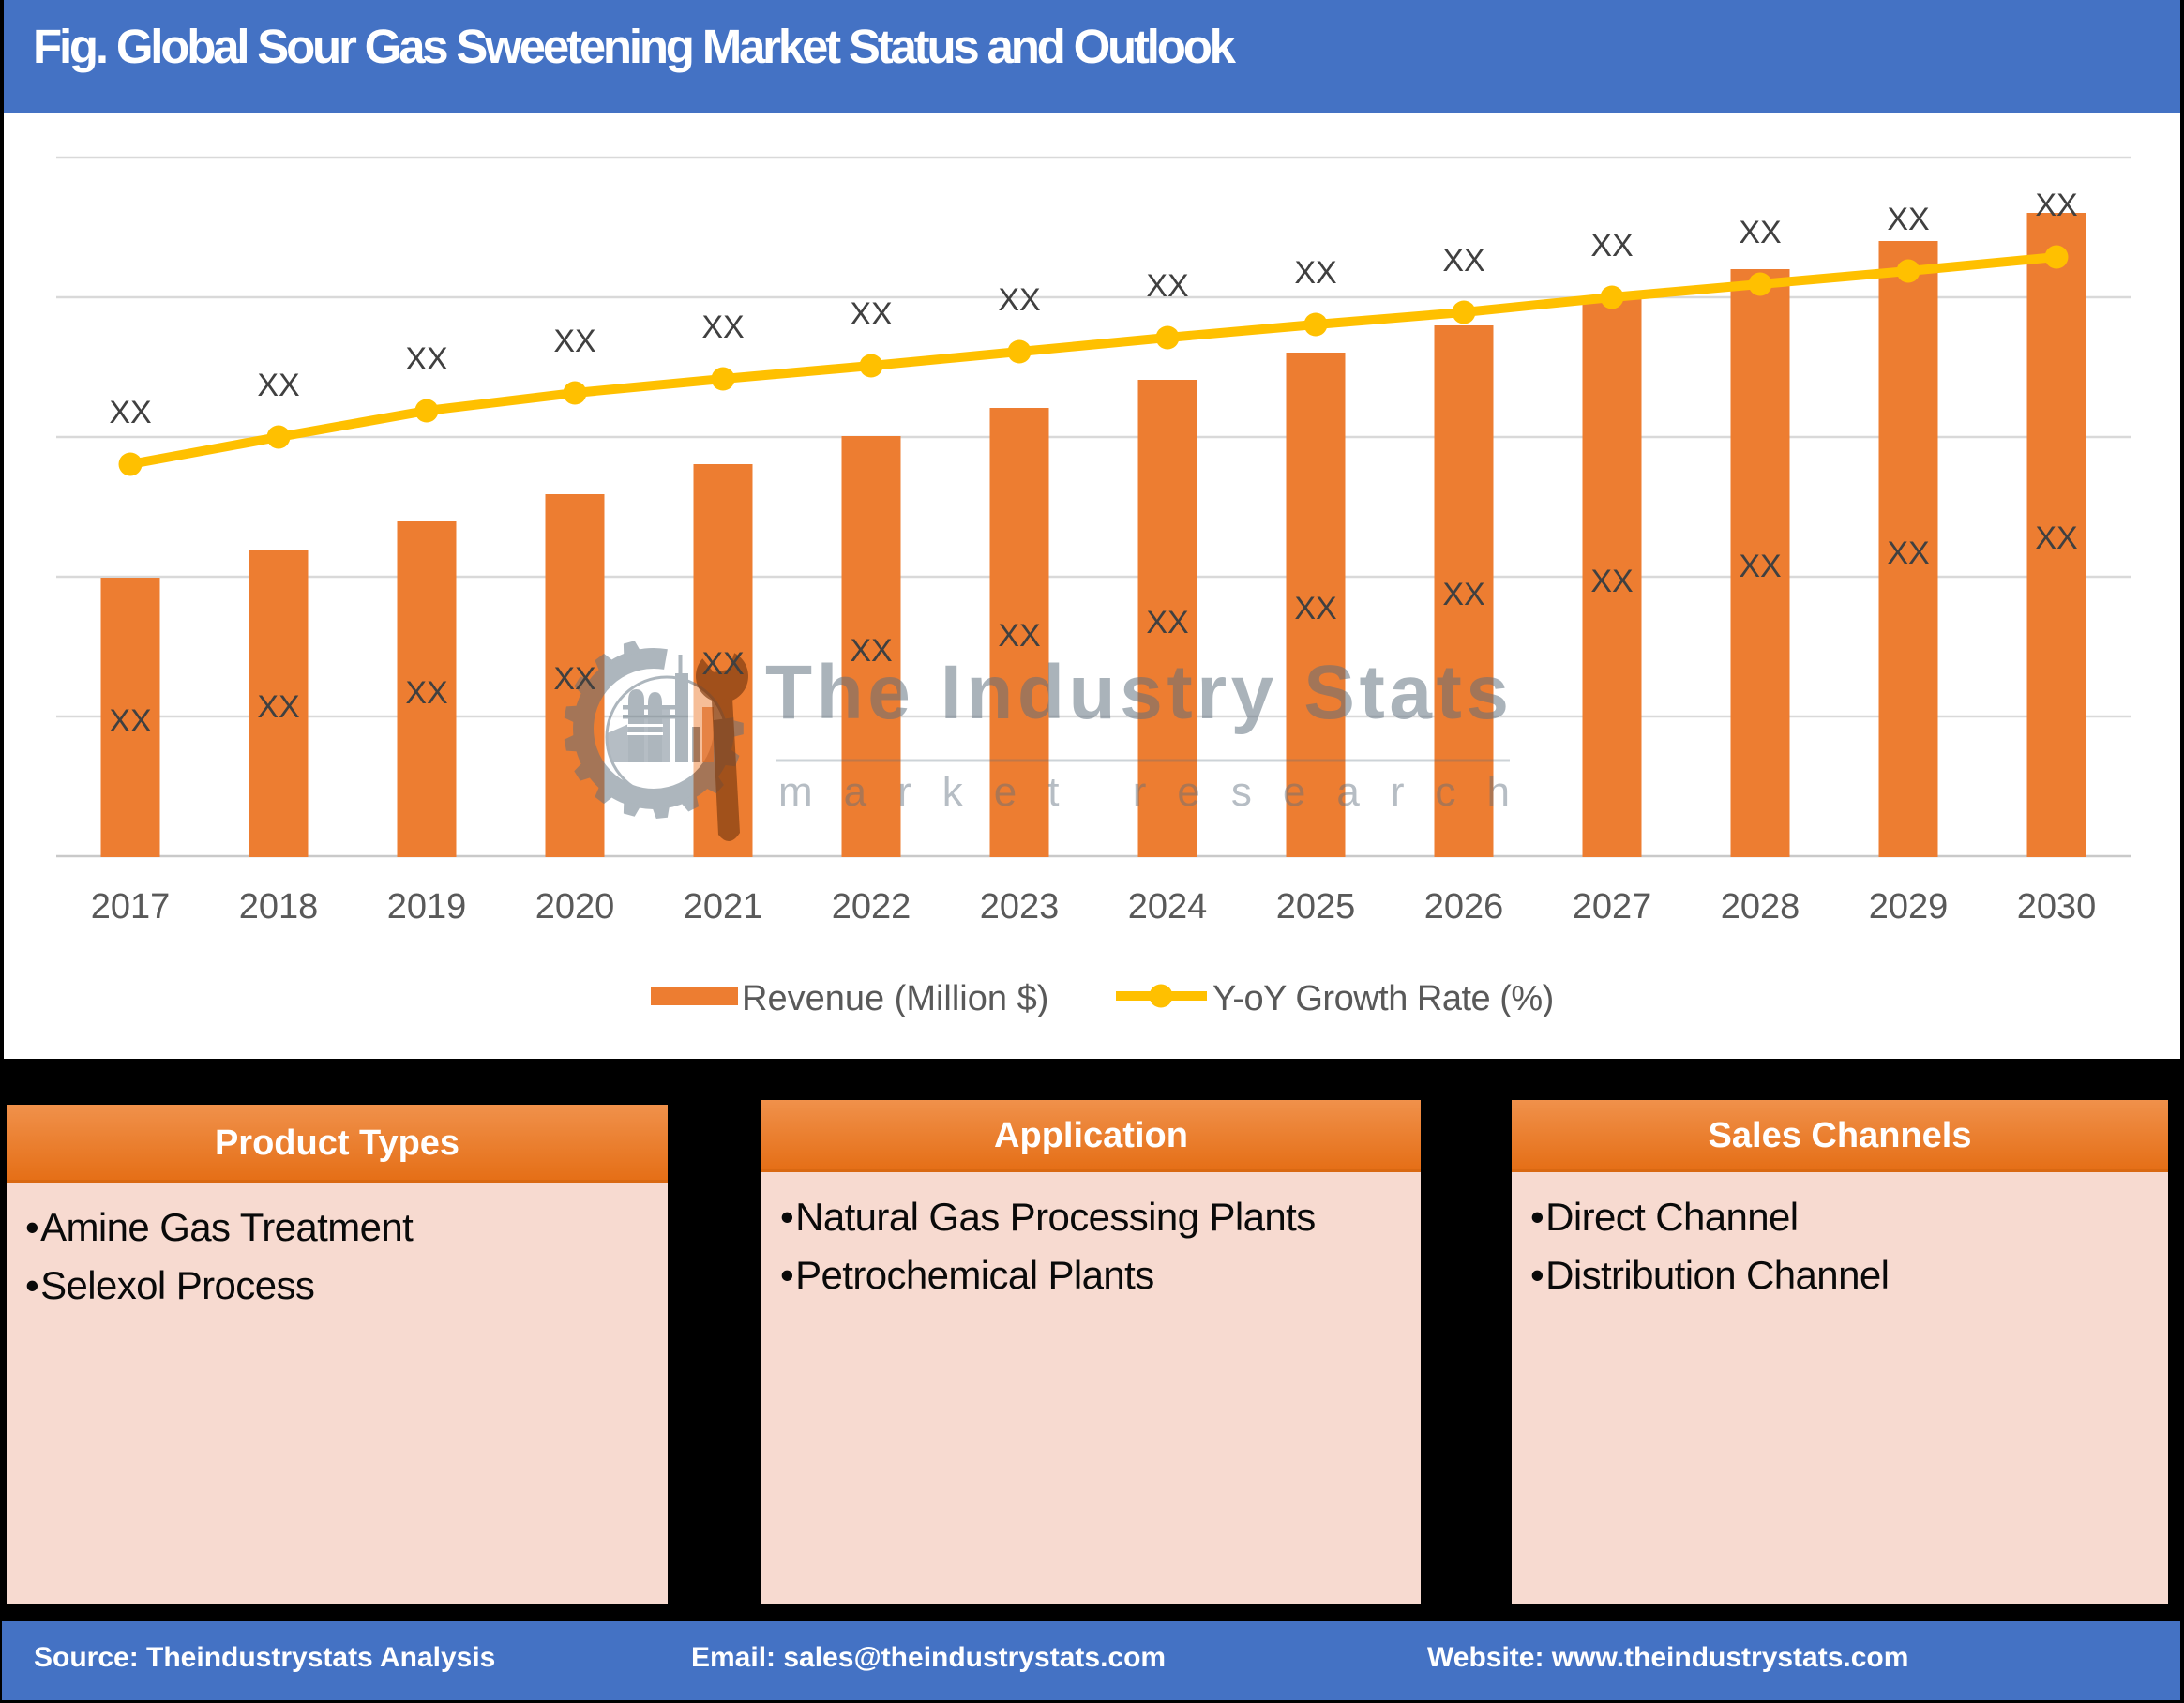 The image size is (2184, 1703). What do you see at coordinates (1464, 907) in the screenshot?
I see `svg-text: 2026` at bounding box center [1464, 907].